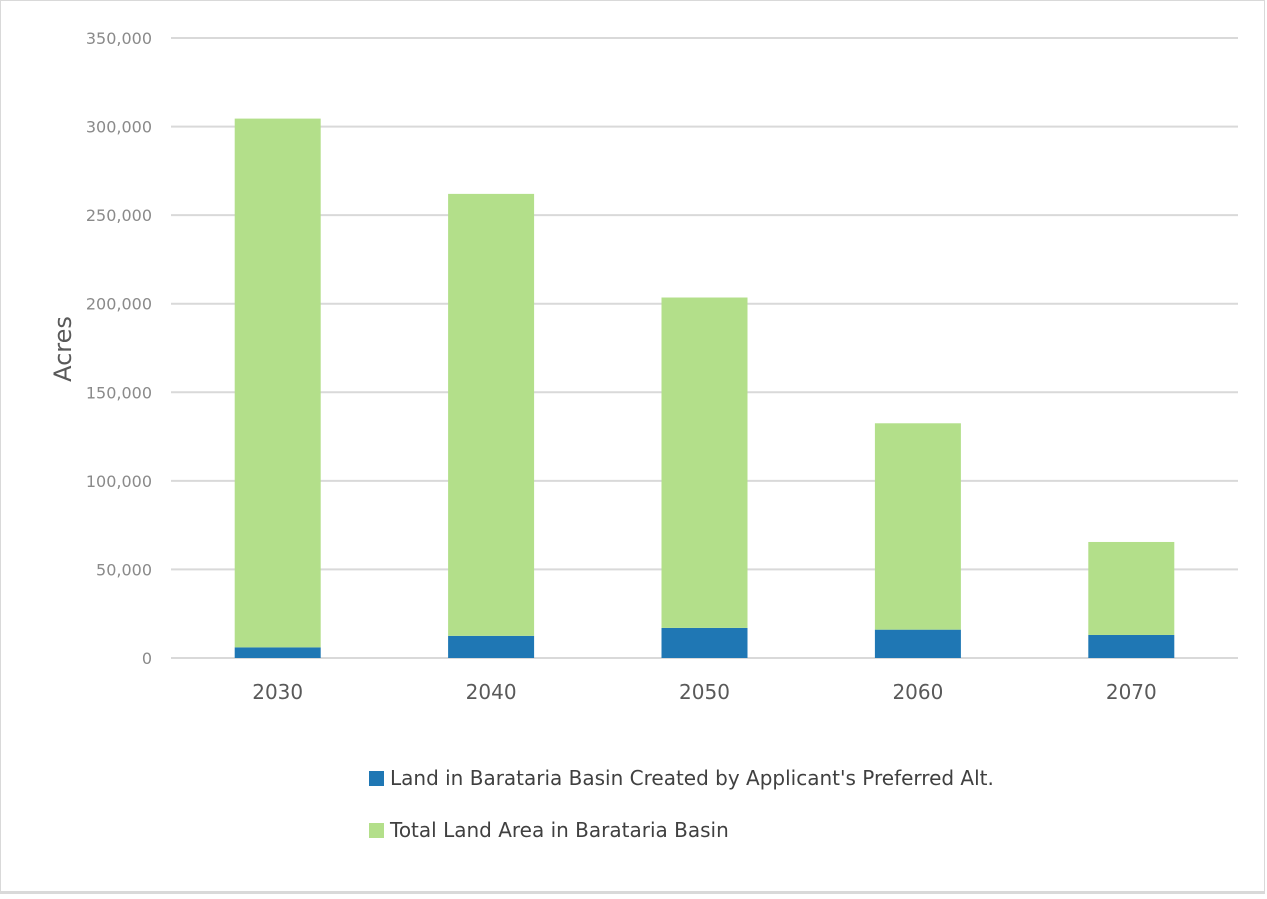  What do you see at coordinates (376, 830) in the screenshot?
I see `legend-swatch-total-land` at bounding box center [376, 830].